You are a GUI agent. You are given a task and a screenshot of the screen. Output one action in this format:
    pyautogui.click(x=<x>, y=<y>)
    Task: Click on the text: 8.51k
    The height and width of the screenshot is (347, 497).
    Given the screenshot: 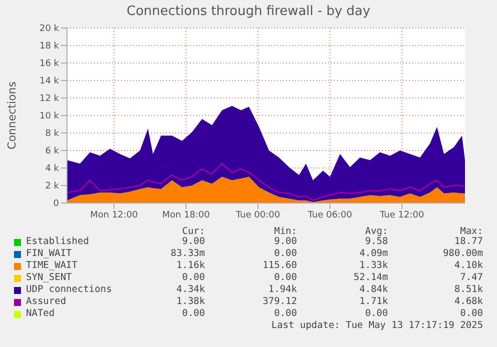 What is the action you would take?
    pyautogui.click(x=468, y=289)
    